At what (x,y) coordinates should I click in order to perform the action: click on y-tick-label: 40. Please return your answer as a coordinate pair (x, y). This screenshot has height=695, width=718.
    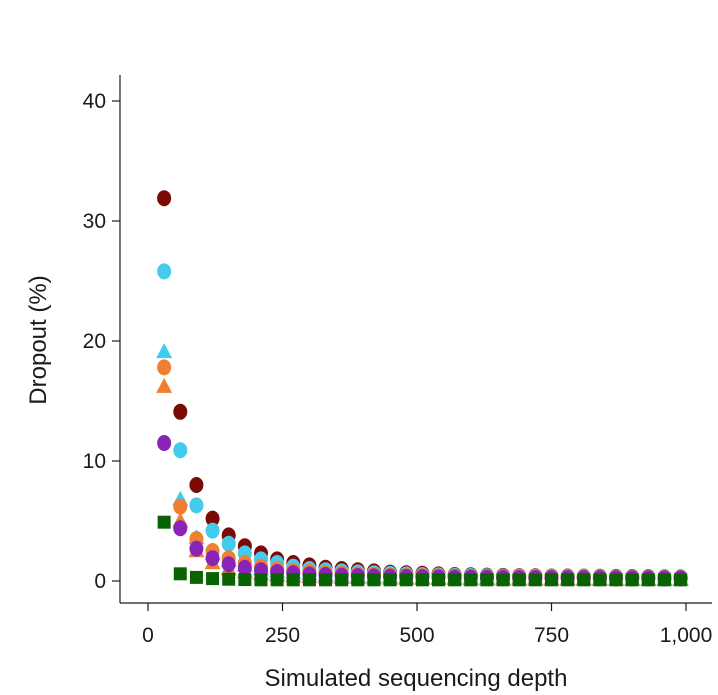
    Looking at the image, I should click on (94, 101).